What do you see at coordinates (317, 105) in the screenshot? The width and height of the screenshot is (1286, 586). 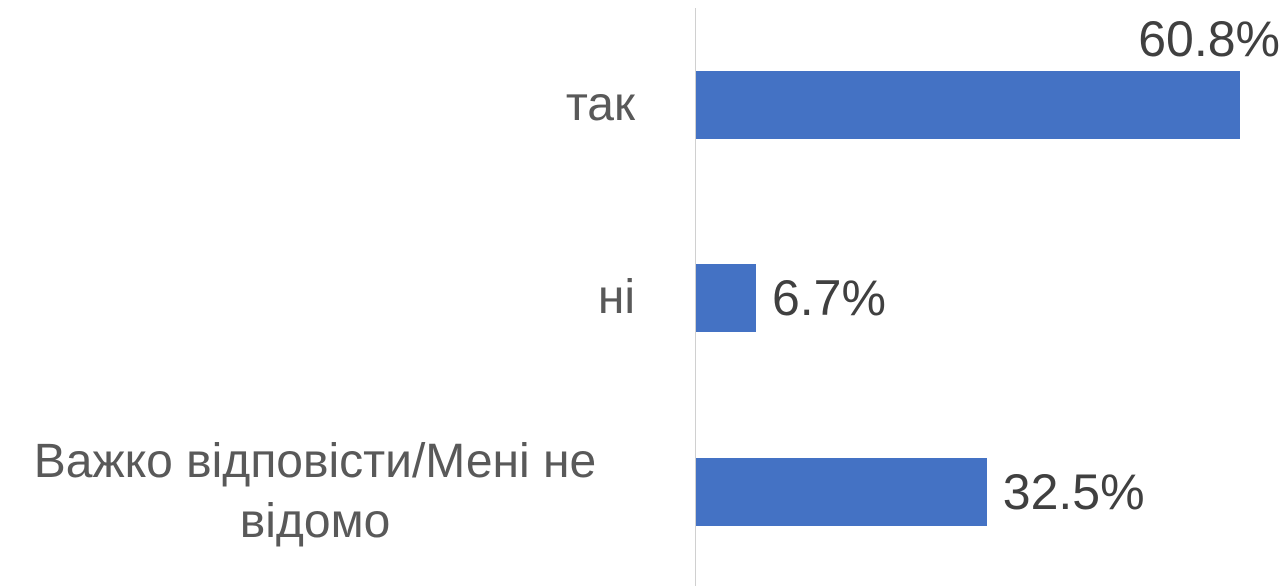 I see `category-label: так` at bounding box center [317, 105].